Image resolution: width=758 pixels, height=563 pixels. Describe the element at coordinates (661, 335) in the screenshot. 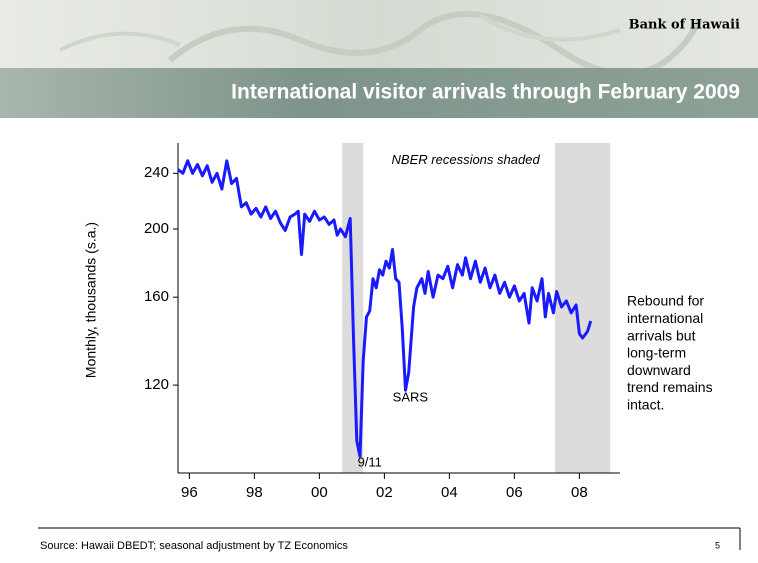

I see `side-note: arrivals but` at that location.